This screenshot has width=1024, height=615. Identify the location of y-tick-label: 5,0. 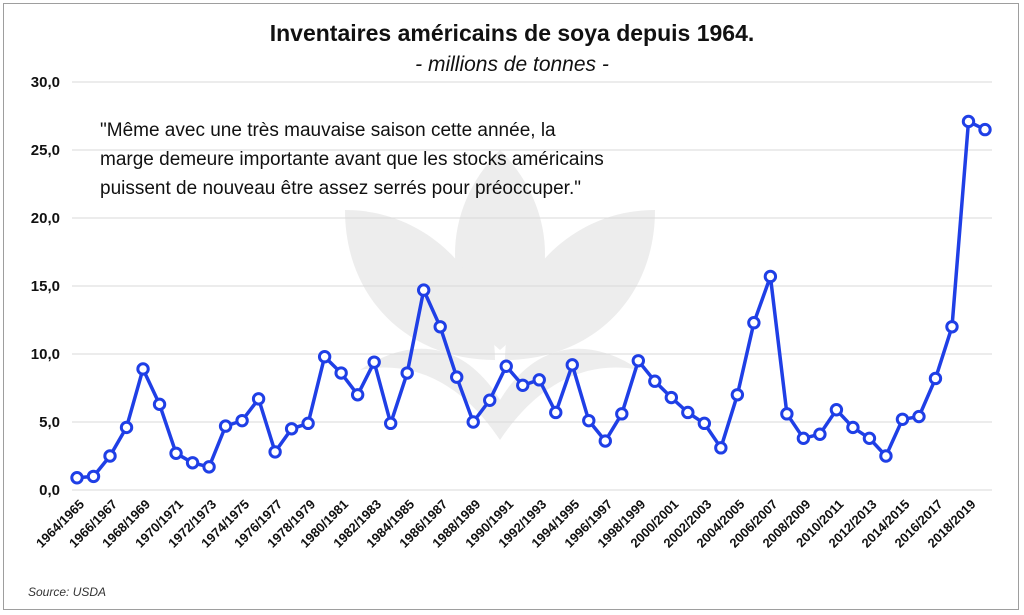
(49, 422).